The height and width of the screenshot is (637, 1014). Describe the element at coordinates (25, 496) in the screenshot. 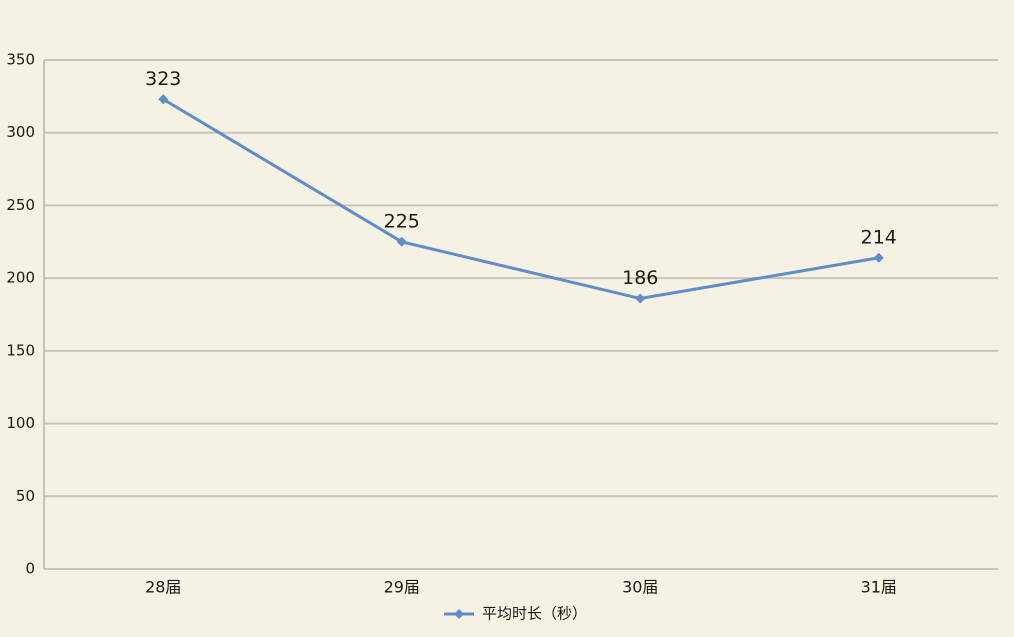

I see `y-tick-label: 50` at that location.